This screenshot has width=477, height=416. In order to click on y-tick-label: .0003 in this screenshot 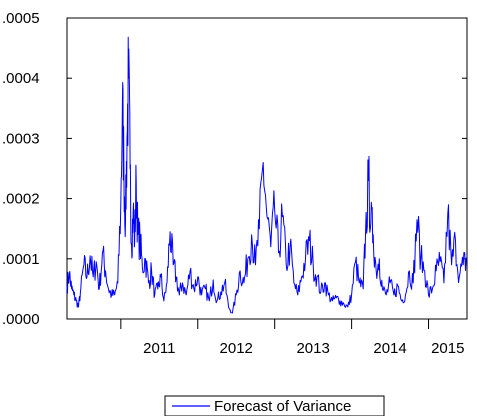, I will do `click(21, 138)`.